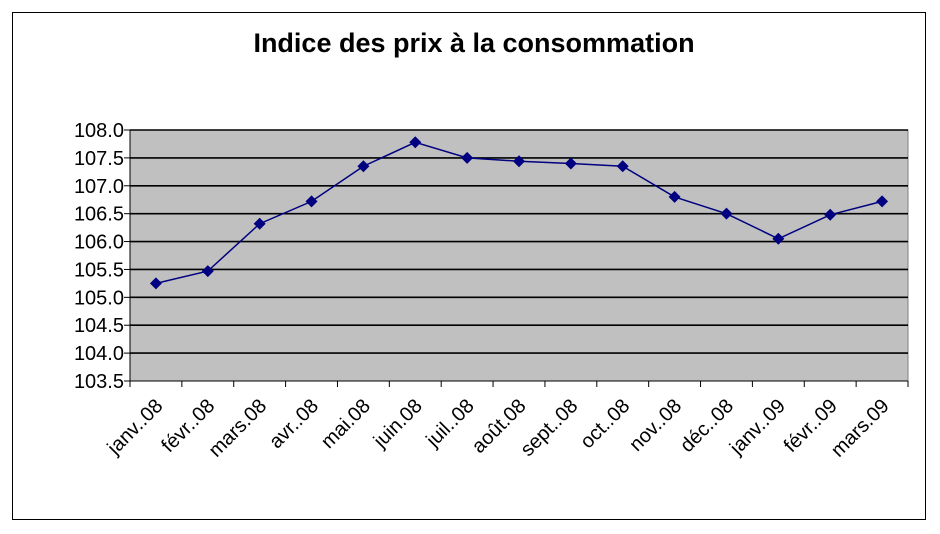  Describe the element at coordinates (99, 131) in the screenshot. I see `y-tick-label: 108.0` at that location.